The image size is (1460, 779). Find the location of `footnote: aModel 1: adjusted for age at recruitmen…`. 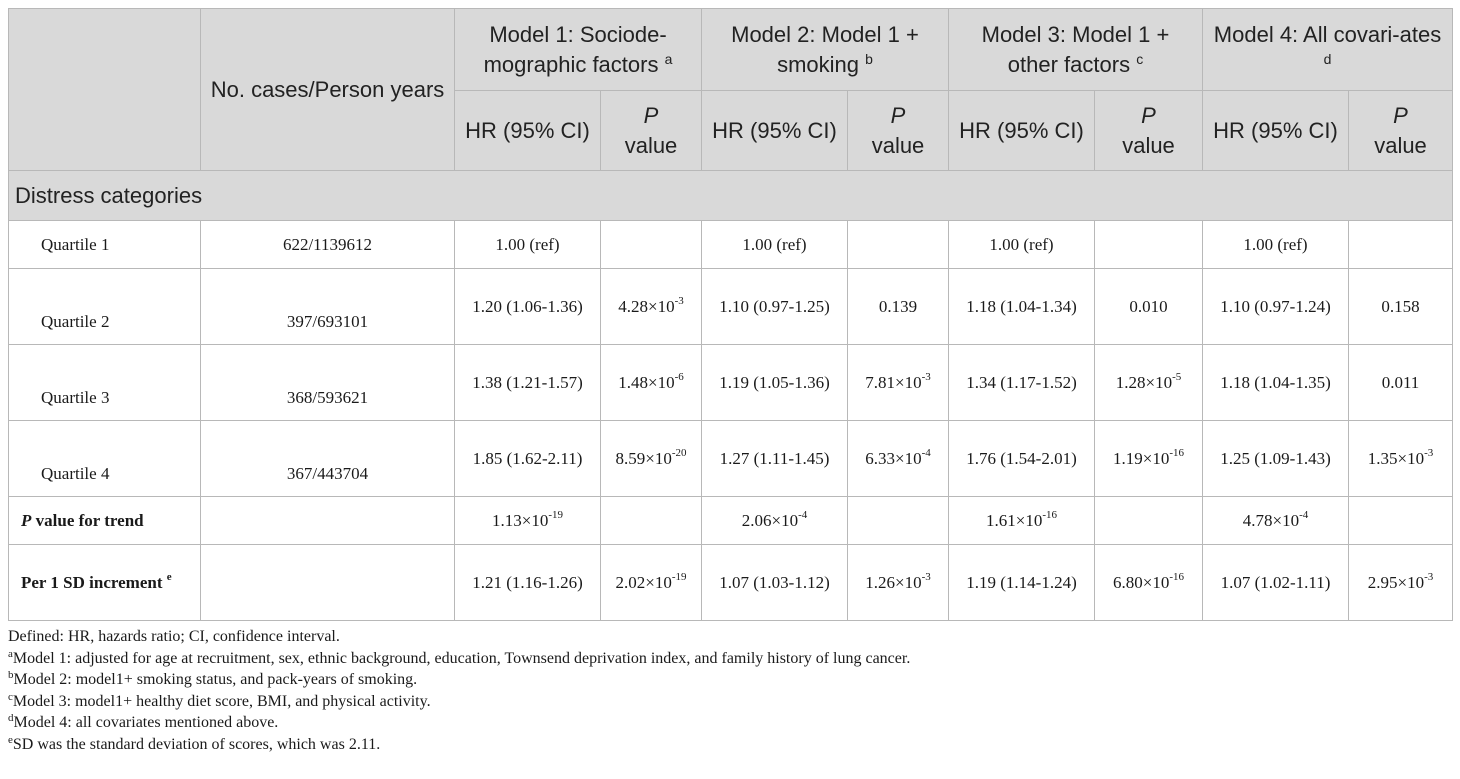

footnote: aModel 1: adjusted for age at recruitmen… is located at coordinates (728, 659).